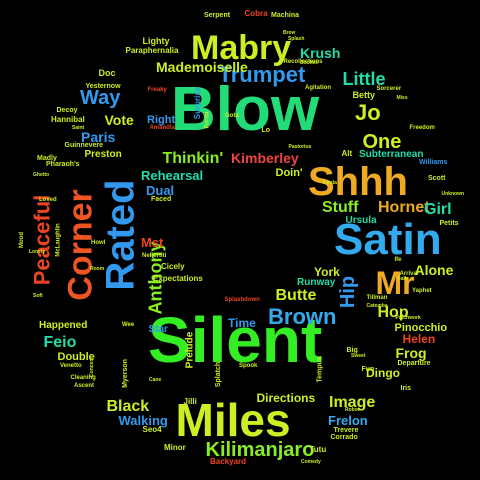  What do you see at coordinates (97, 268) in the screenshot?
I see `word-101: Room` at bounding box center [97, 268].